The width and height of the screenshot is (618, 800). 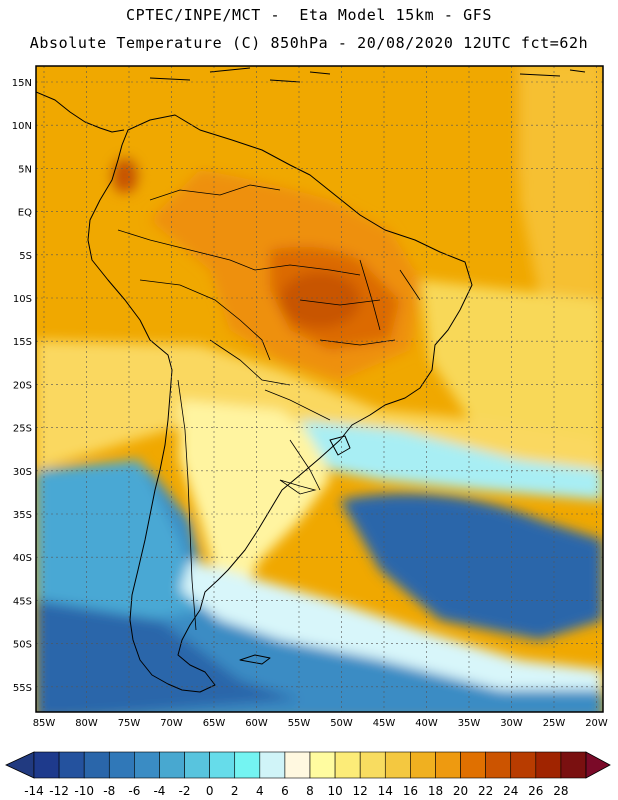 I want to click on lat-label: 25S, so click(x=22, y=429).